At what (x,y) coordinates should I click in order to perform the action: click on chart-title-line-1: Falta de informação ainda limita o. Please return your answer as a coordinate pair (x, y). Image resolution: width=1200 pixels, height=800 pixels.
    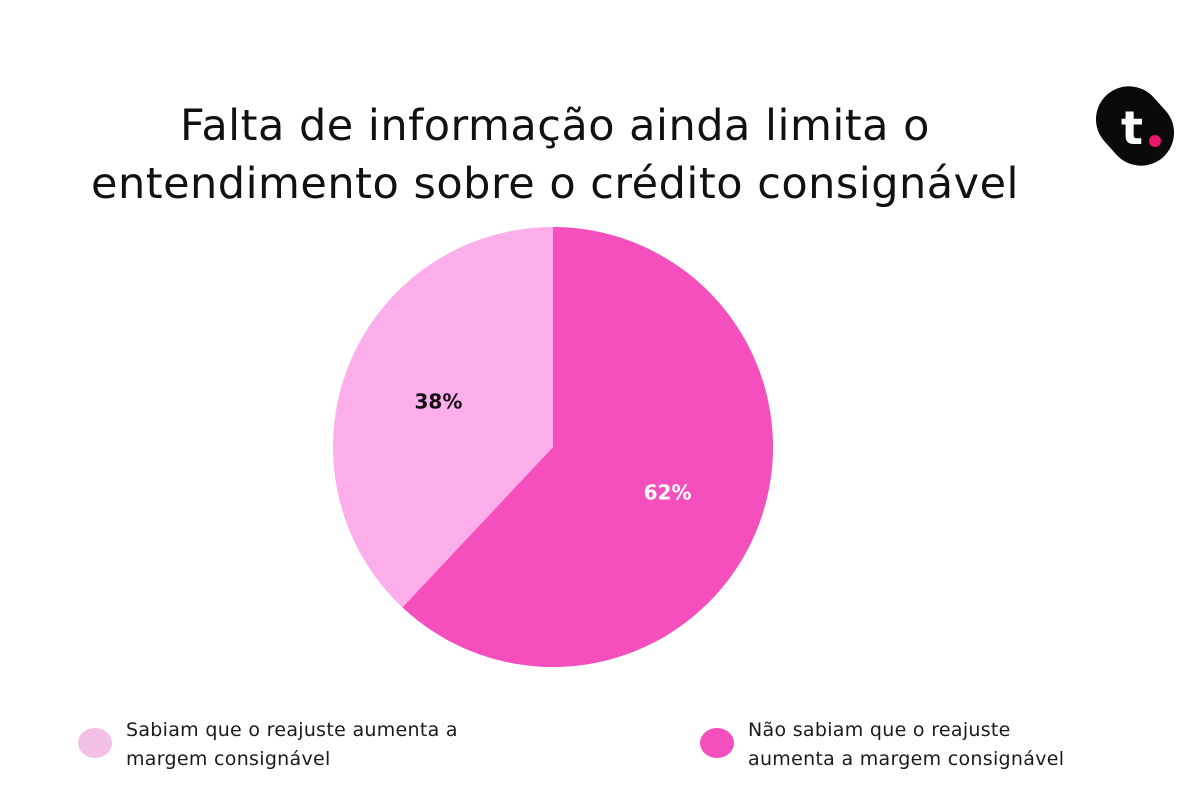
    Looking at the image, I should click on (555, 125).